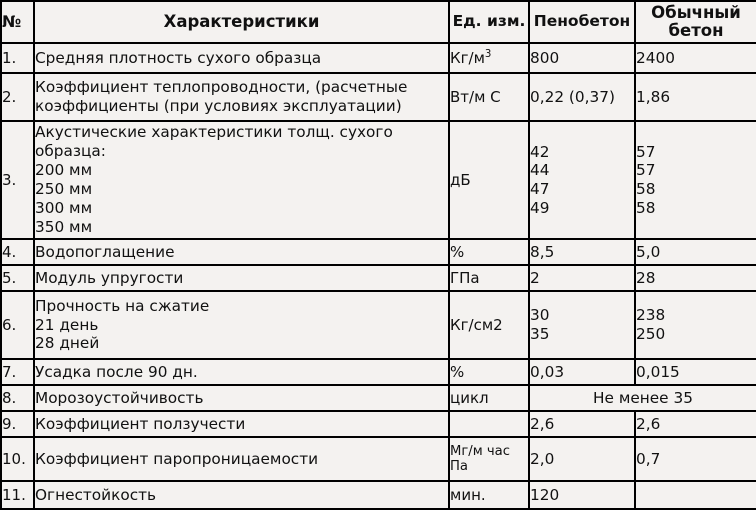  What do you see at coordinates (241, 495) in the screenshot?
I see `row-characteristic: Огнестойкость` at bounding box center [241, 495].